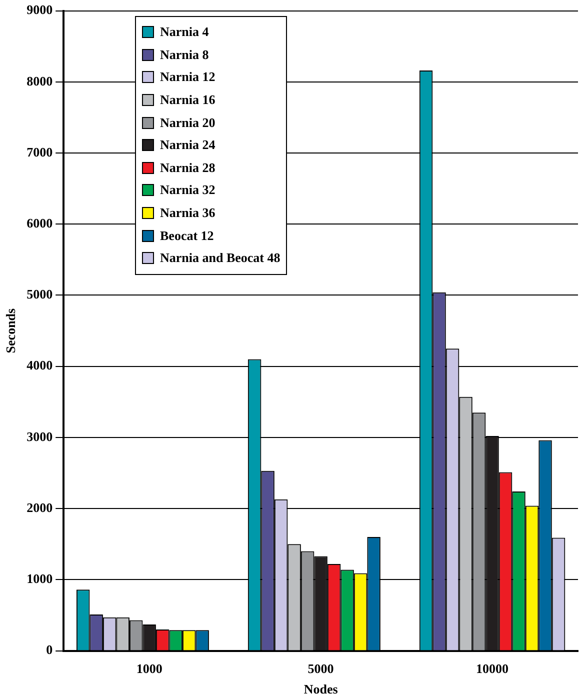 This screenshot has height=700, width=586. What do you see at coordinates (492, 668) in the screenshot?
I see `x-tick-label: 10000` at bounding box center [492, 668].